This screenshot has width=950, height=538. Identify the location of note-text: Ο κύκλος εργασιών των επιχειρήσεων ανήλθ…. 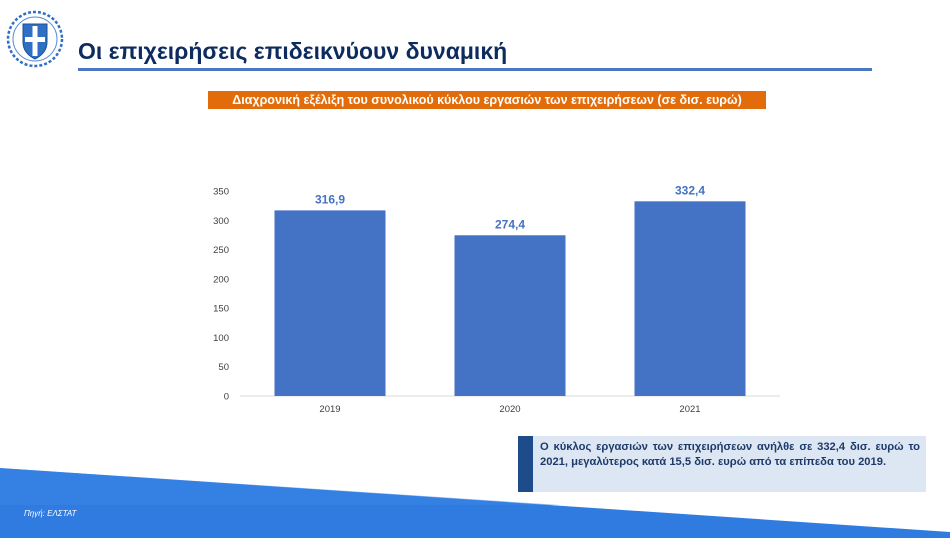
(730, 454).